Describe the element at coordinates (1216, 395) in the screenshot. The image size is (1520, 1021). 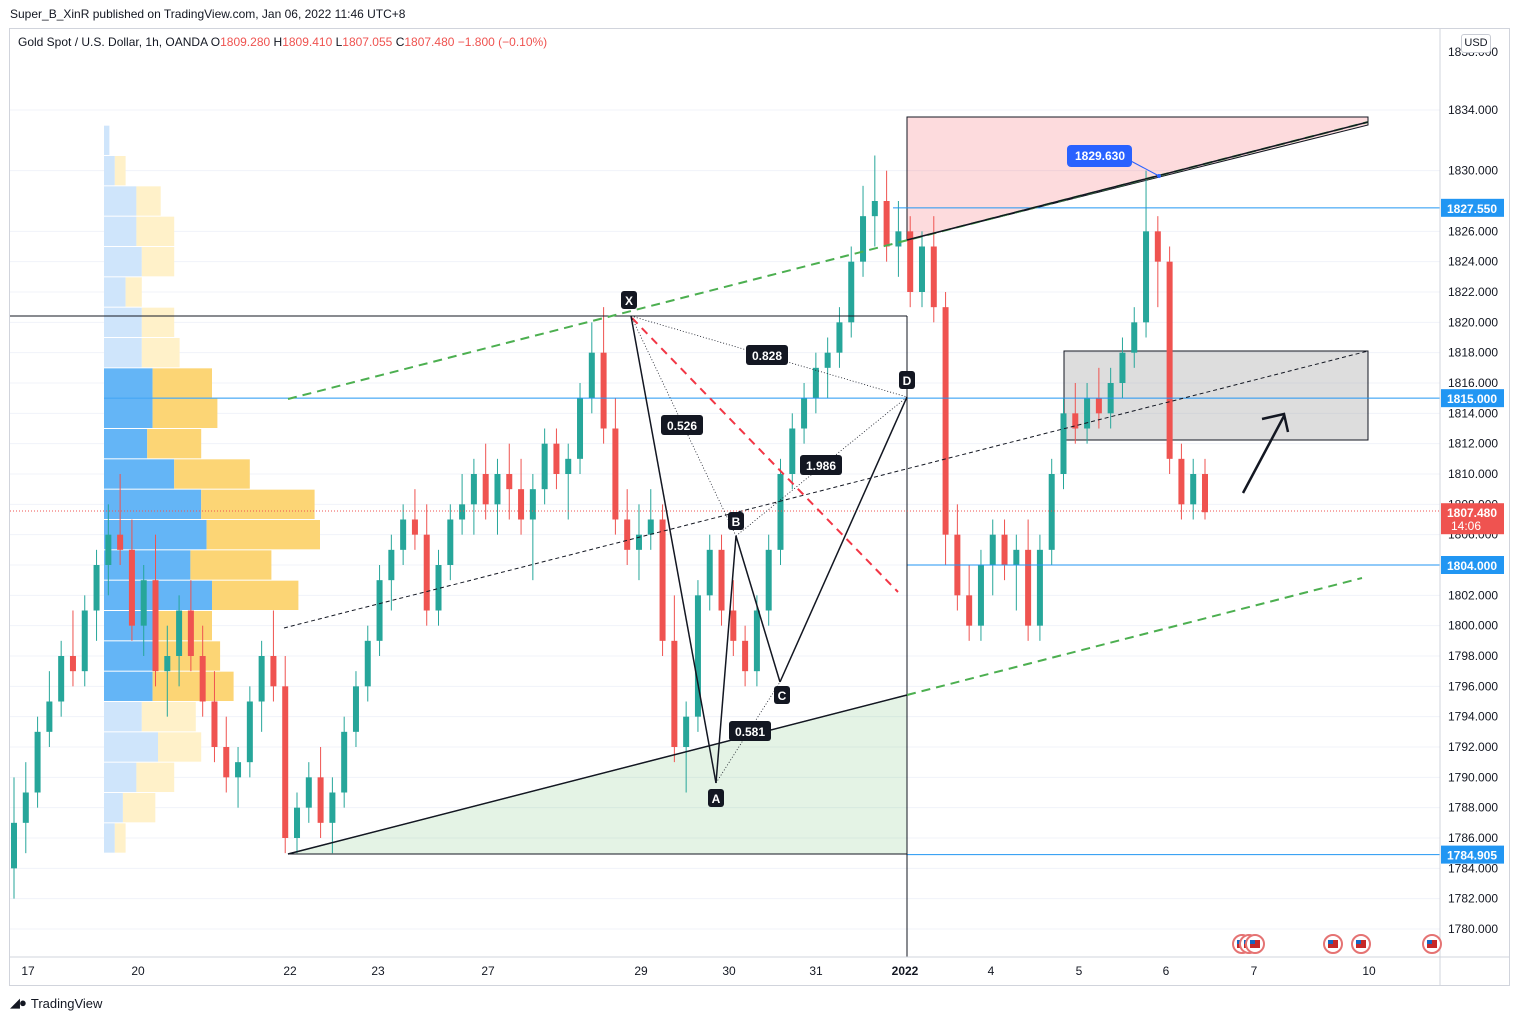
I see `gray-rectangle-zone` at that location.